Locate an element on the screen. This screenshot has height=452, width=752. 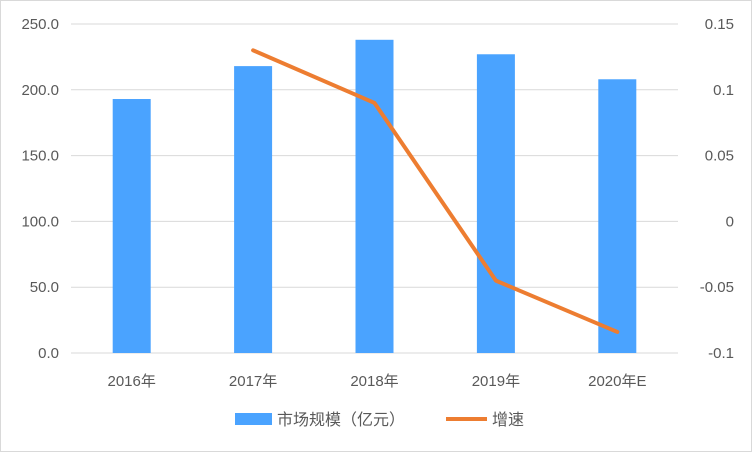
bar-2019年 is located at coordinates (495, 203).